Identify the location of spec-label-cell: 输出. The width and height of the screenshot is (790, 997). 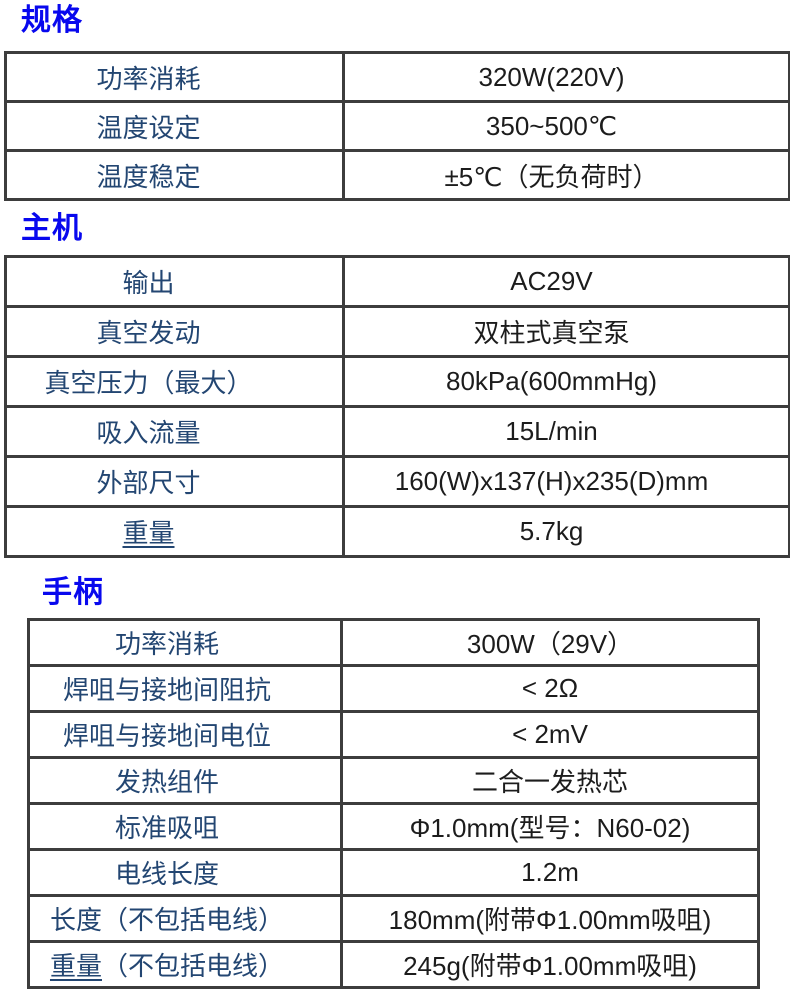
(174, 281).